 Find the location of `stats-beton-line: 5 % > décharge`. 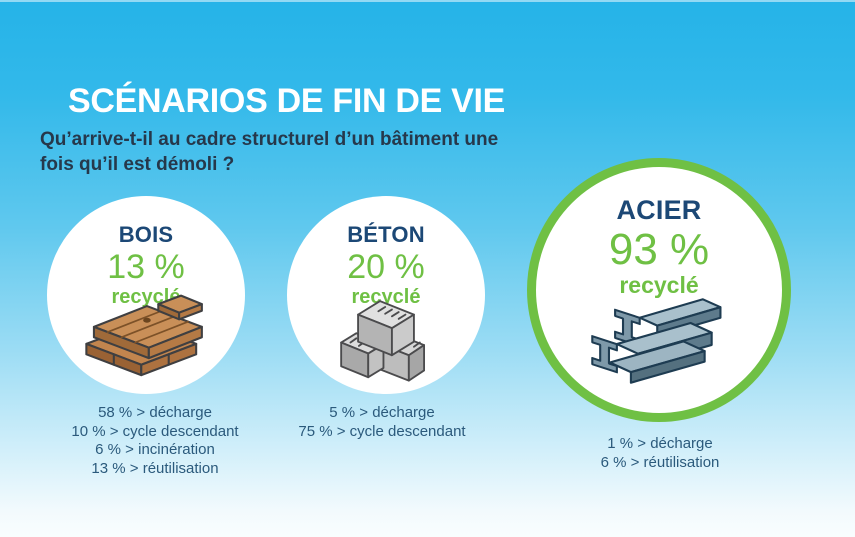

stats-beton-line: 5 % > décharge is located at coordinates (382, 412).